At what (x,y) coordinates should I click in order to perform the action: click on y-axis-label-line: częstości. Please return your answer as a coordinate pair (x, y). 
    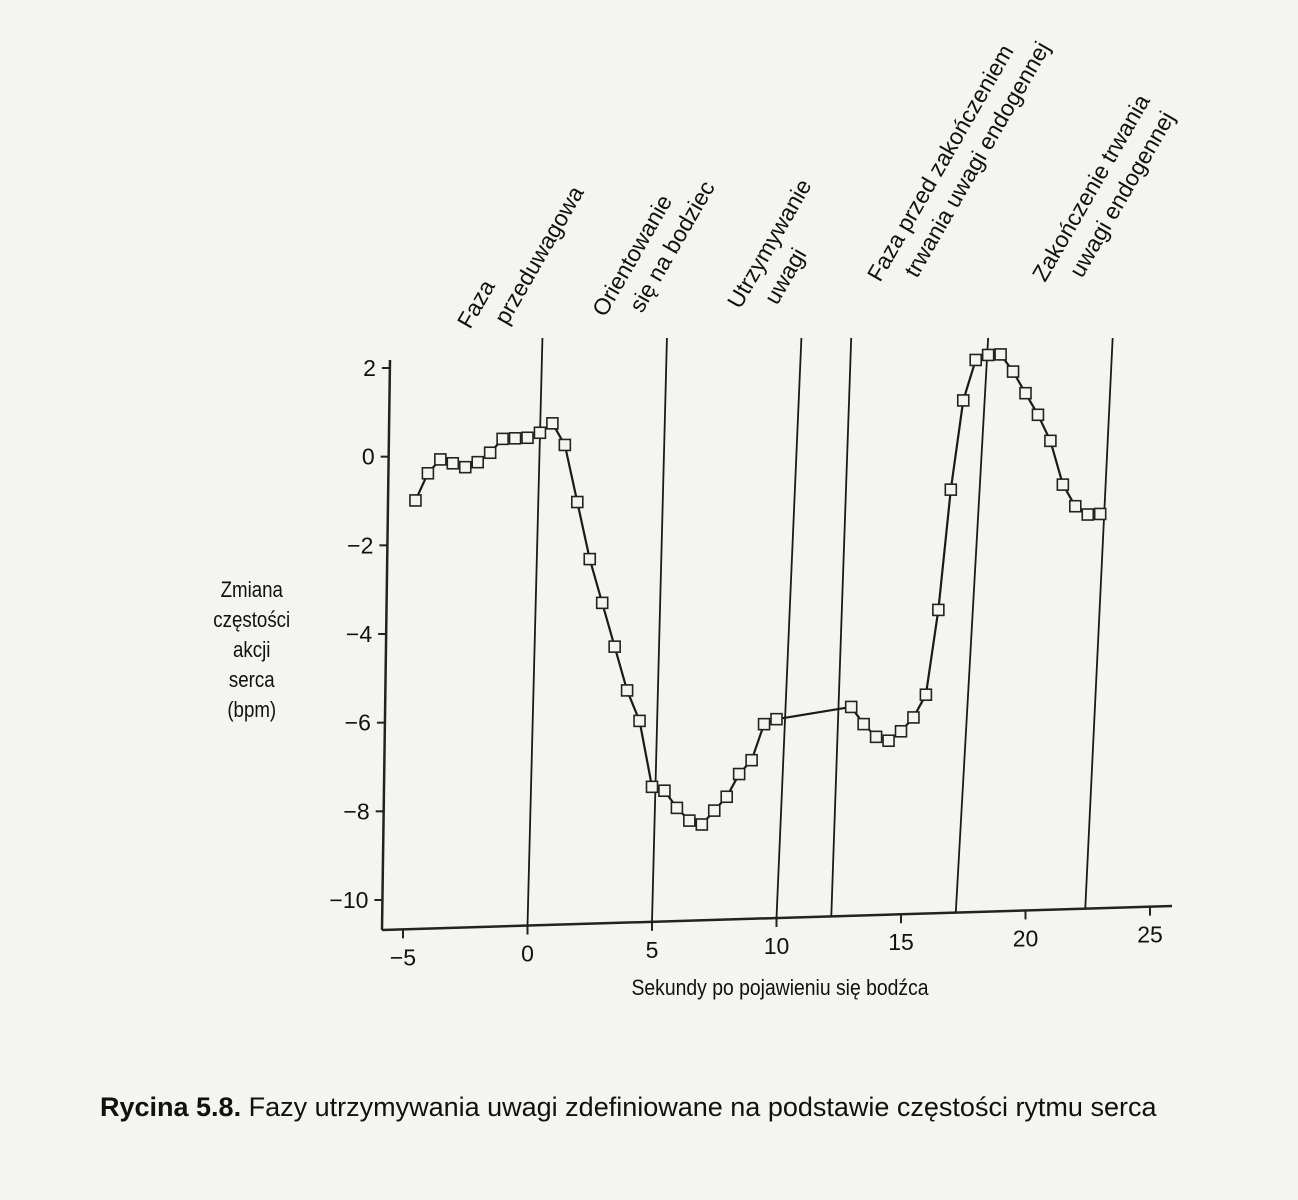
    Looking at the image, I should click on (252, 619).